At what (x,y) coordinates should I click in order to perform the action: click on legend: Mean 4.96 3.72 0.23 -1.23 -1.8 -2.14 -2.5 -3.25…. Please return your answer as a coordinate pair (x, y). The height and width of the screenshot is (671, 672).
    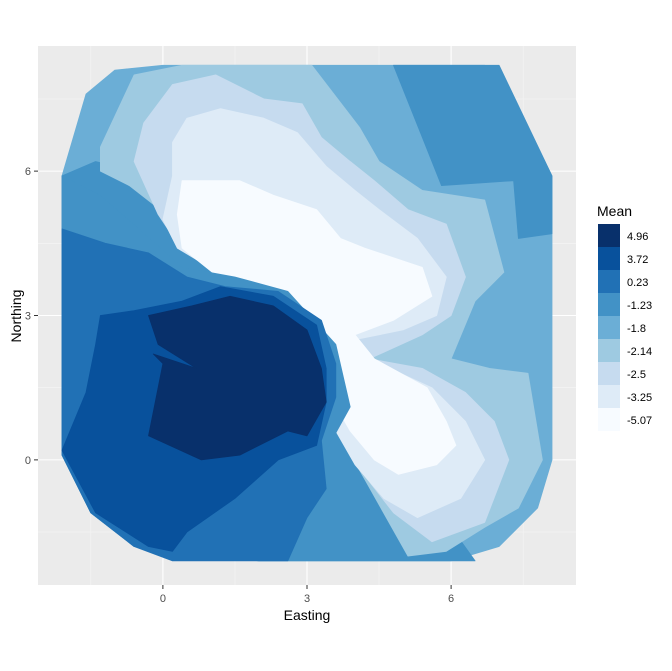
    Looking at the image, I should click on (624, 317).